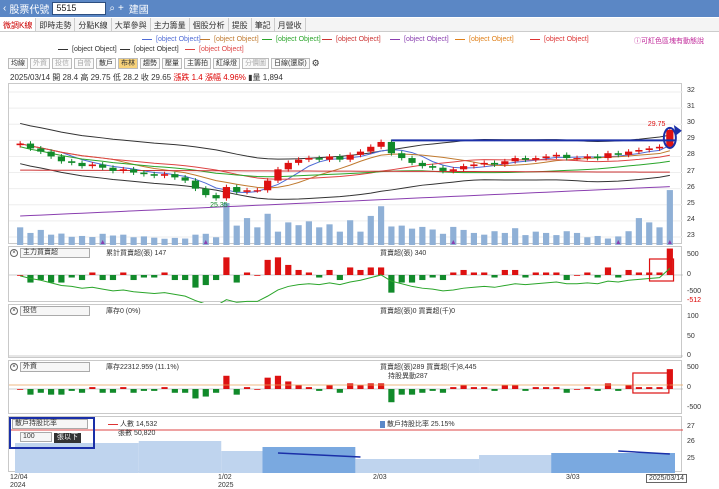 The image size is (719, 489). I want to click on search-icon: ⌕, so click(112, 8).